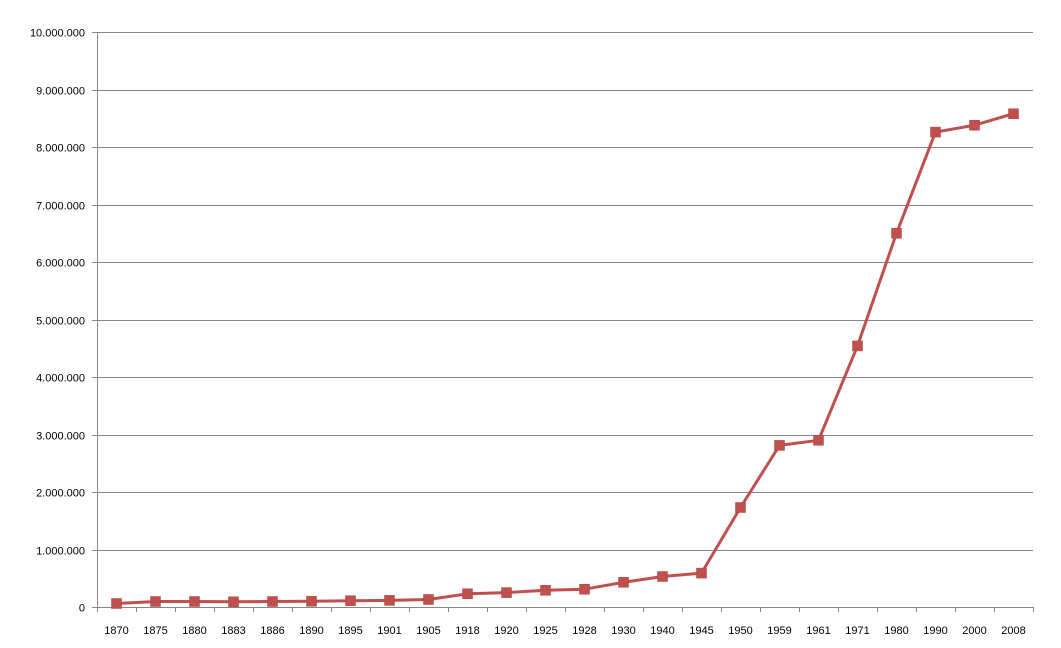 This screenshot has height=648, width=1061. What do you see at coordinates (350, 631) in the screenshot?
I see `x-tick-label: 1895` at bounding box center [350, 631].